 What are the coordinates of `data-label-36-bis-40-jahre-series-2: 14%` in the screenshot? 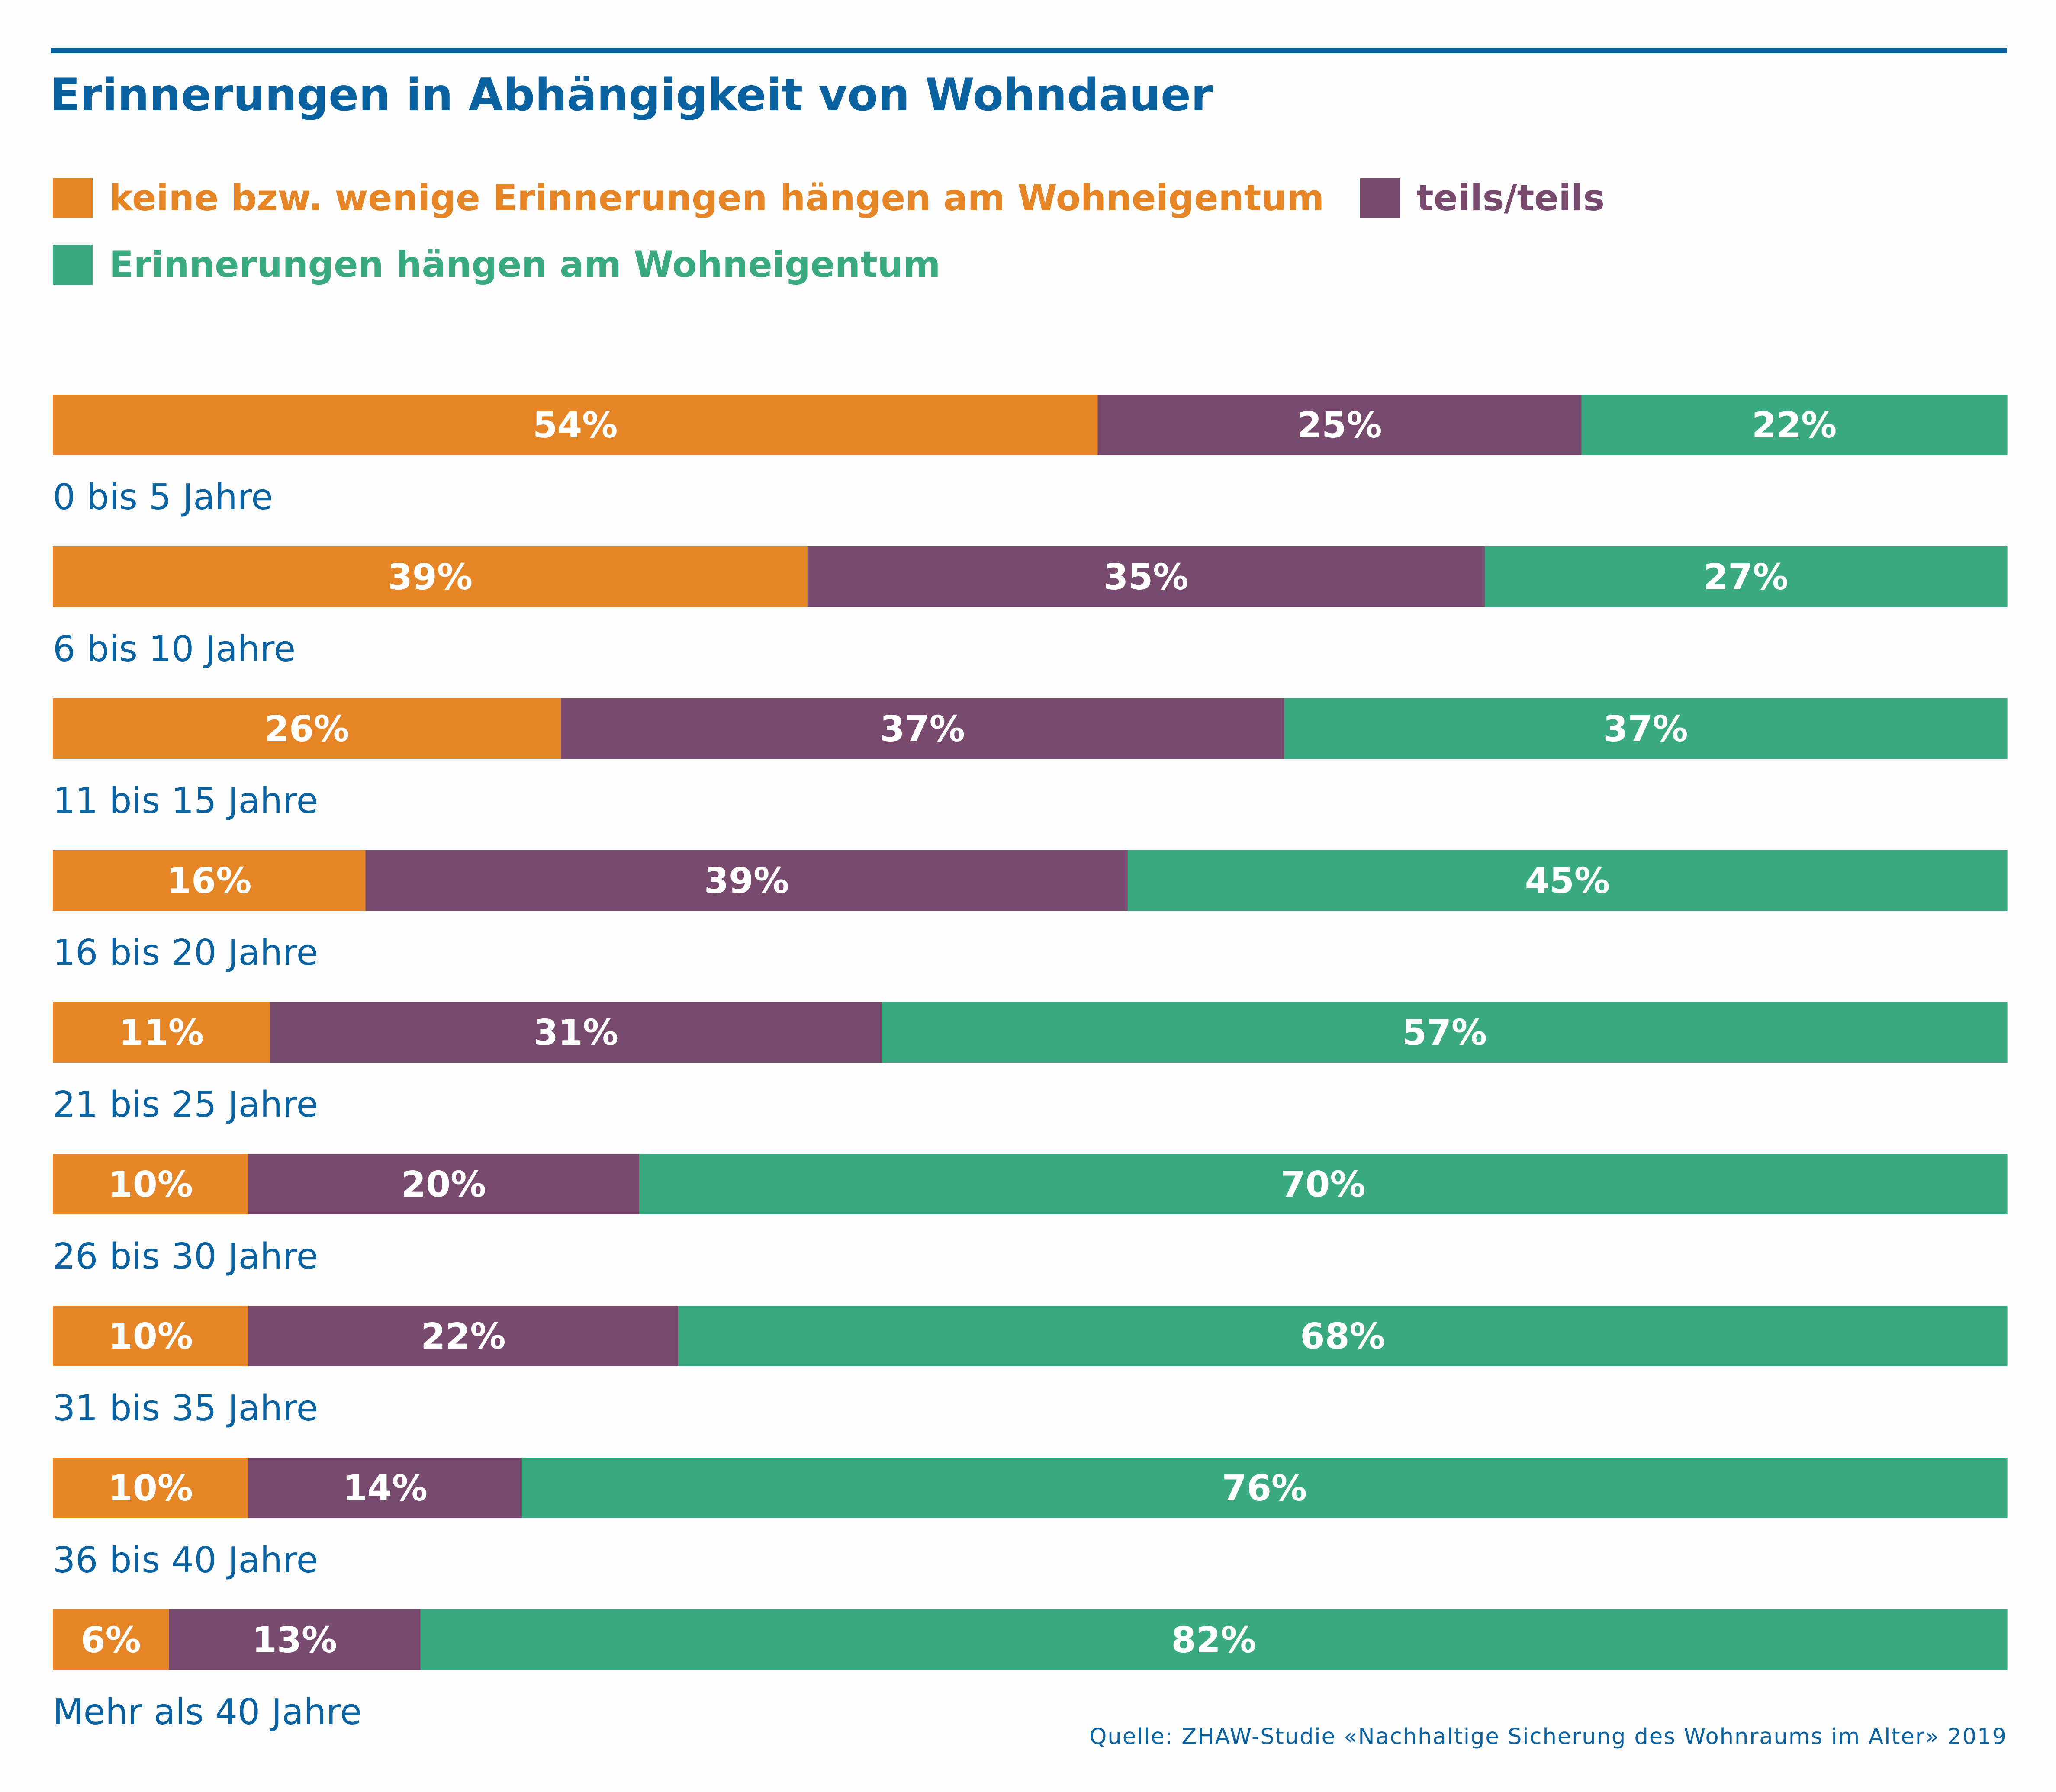 It's located at (385, 1488).